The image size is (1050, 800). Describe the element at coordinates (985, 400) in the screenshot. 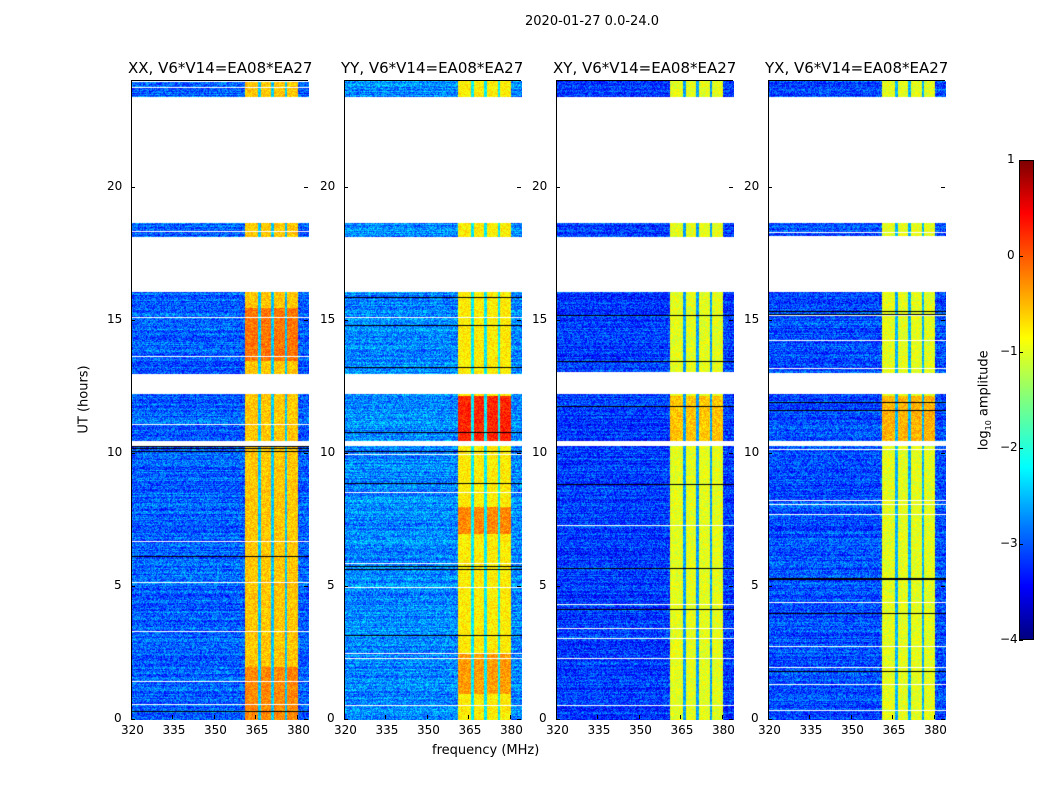

I see `colorbar-label: log10 amplitude` at that location.